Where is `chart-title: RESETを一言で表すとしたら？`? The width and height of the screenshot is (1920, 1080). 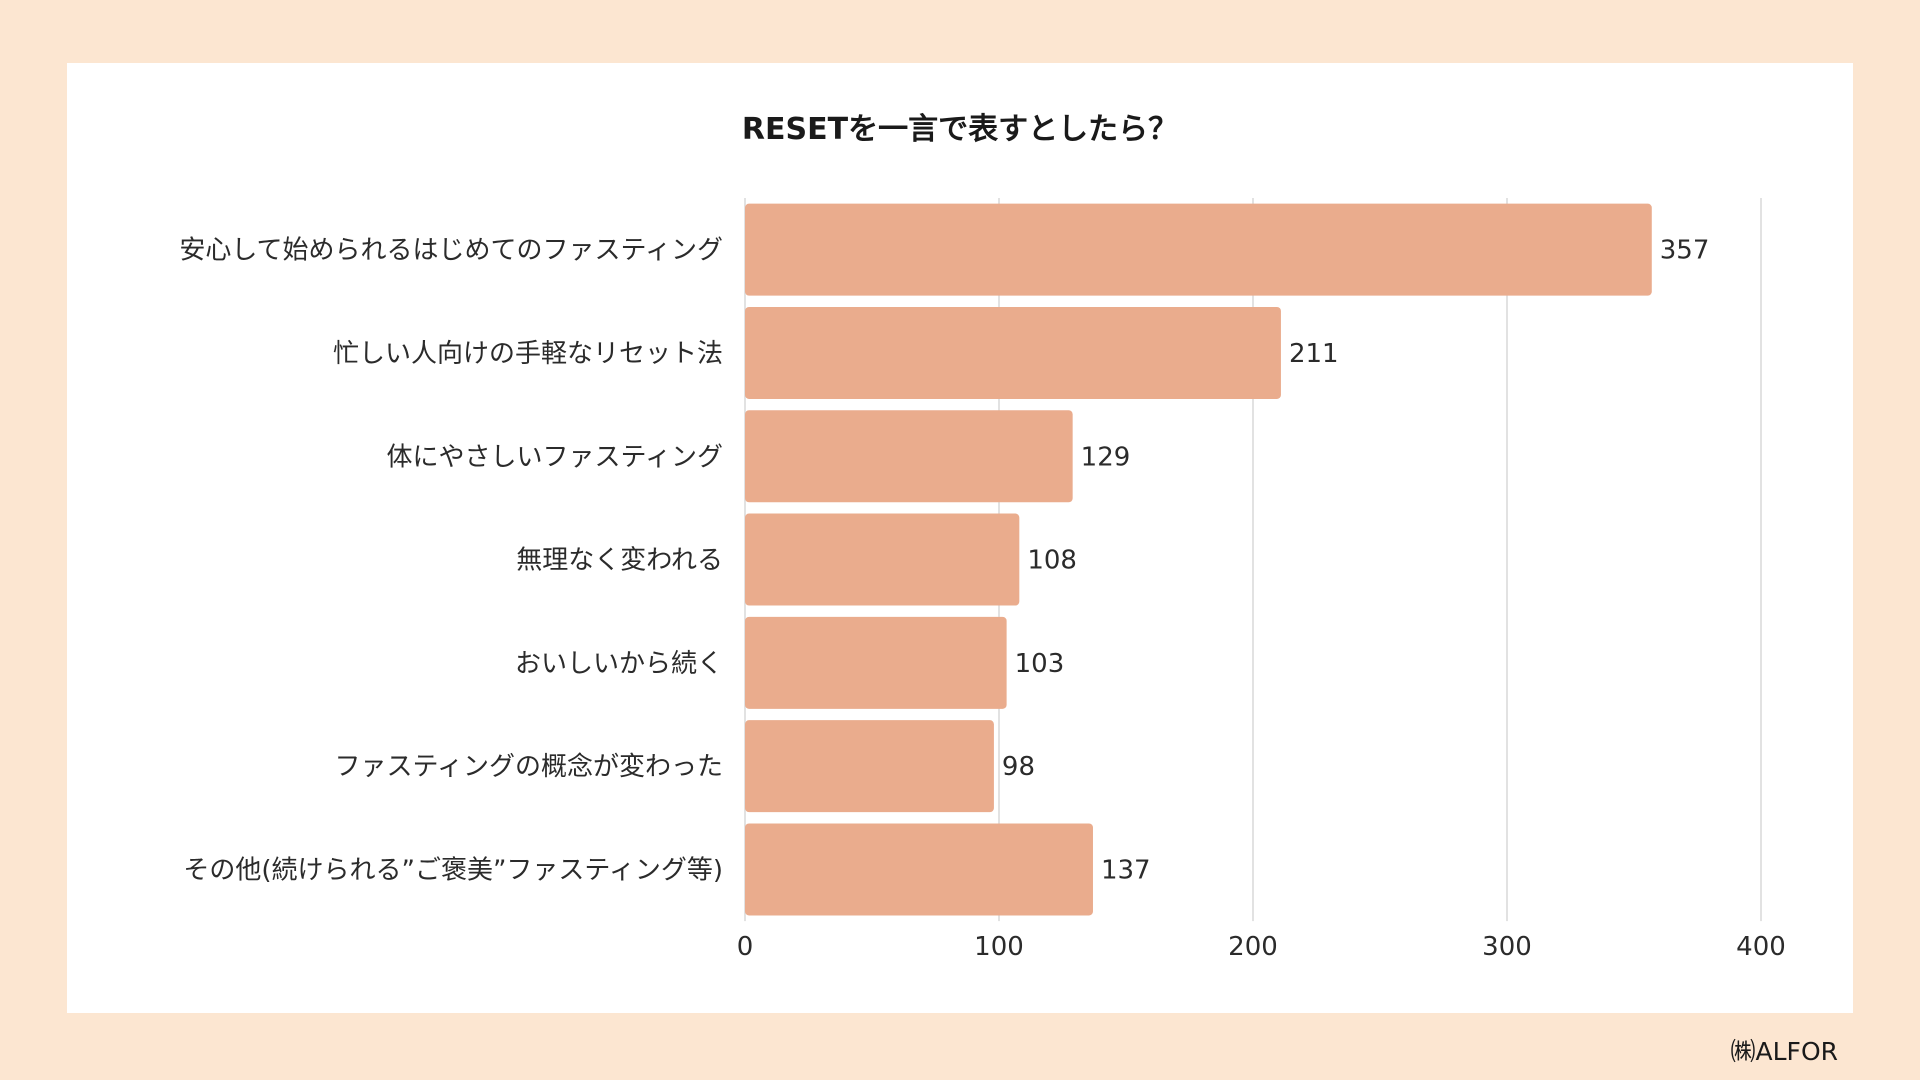 chart-title: RESETを一言で表すとしたら？ is located at coordinates (960, 129).